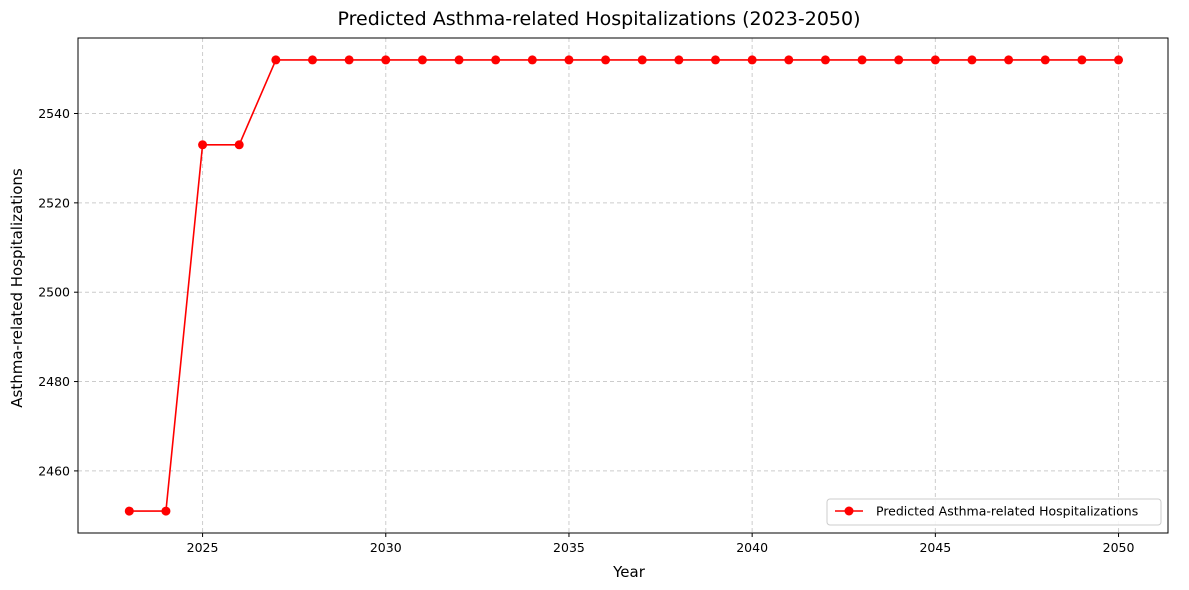  What do you see at coordinates (569, 547) in the screenshot?
I see `x-tick-label: 2035` at bounding box center [569, 547].